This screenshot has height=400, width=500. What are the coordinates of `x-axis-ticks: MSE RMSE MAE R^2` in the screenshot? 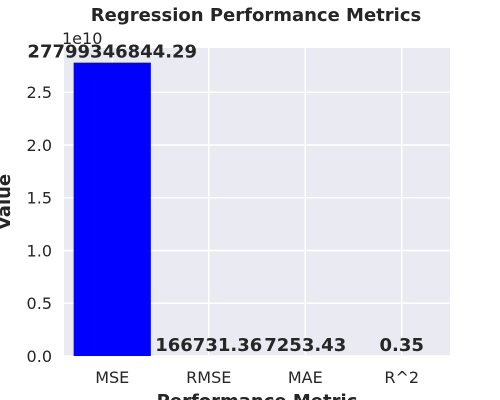 It's located at (257, 377).